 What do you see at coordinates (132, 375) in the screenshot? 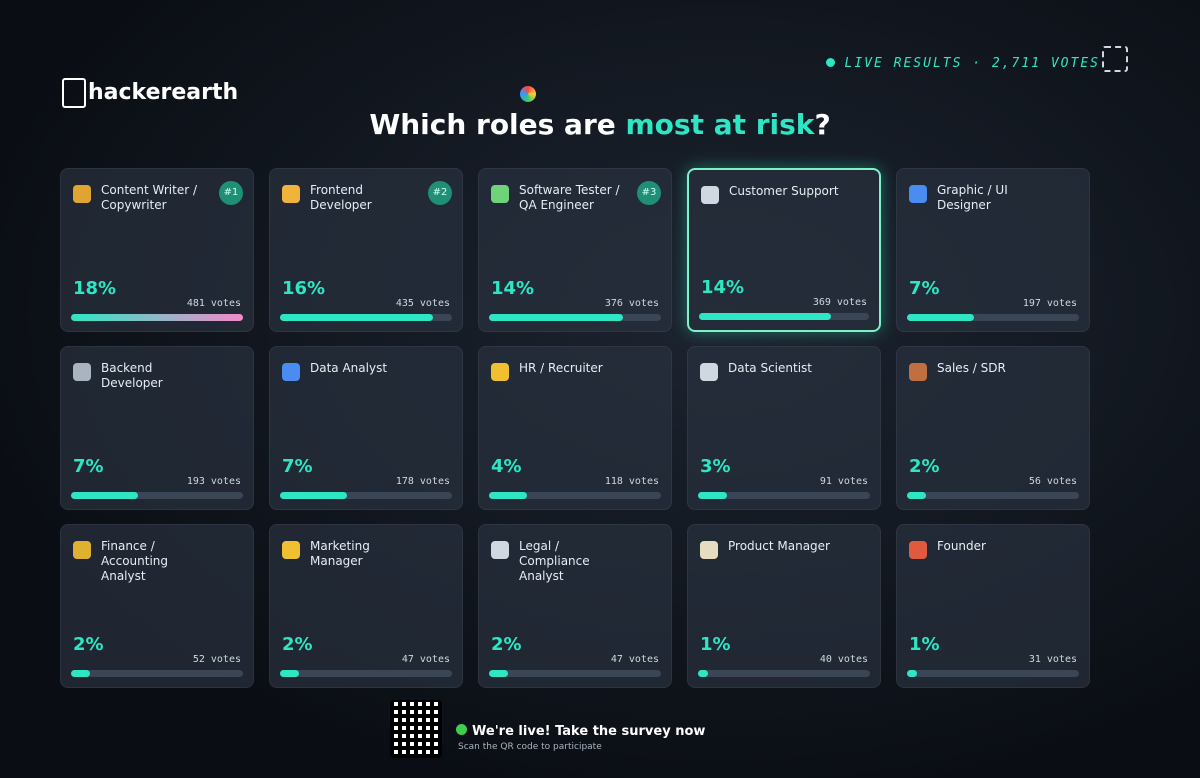
I see `role-name: Backend Developer` at bounding box center [132, 375].